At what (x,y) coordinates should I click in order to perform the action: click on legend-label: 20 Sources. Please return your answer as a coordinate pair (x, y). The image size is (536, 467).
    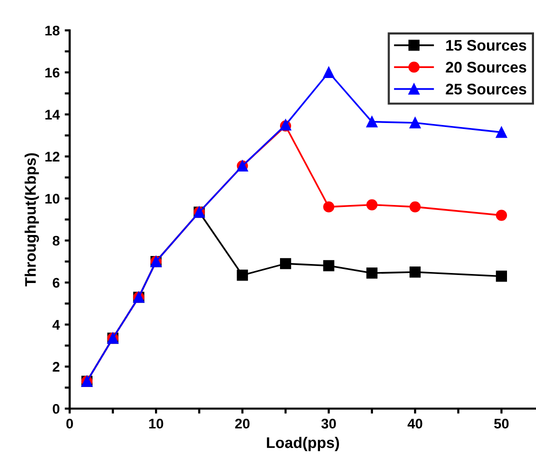
    Looking at the image, I should click on (486, 67).